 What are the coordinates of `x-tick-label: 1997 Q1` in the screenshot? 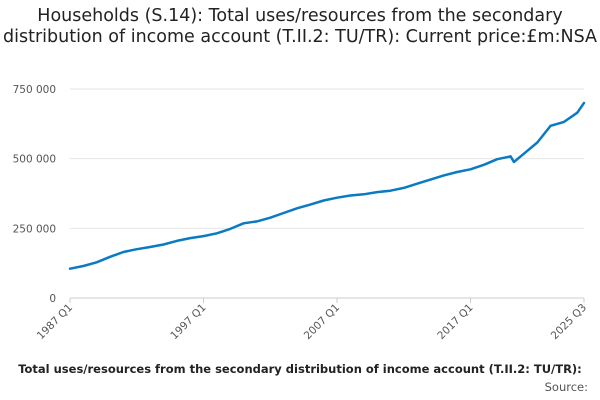 It's located at (188, 322).